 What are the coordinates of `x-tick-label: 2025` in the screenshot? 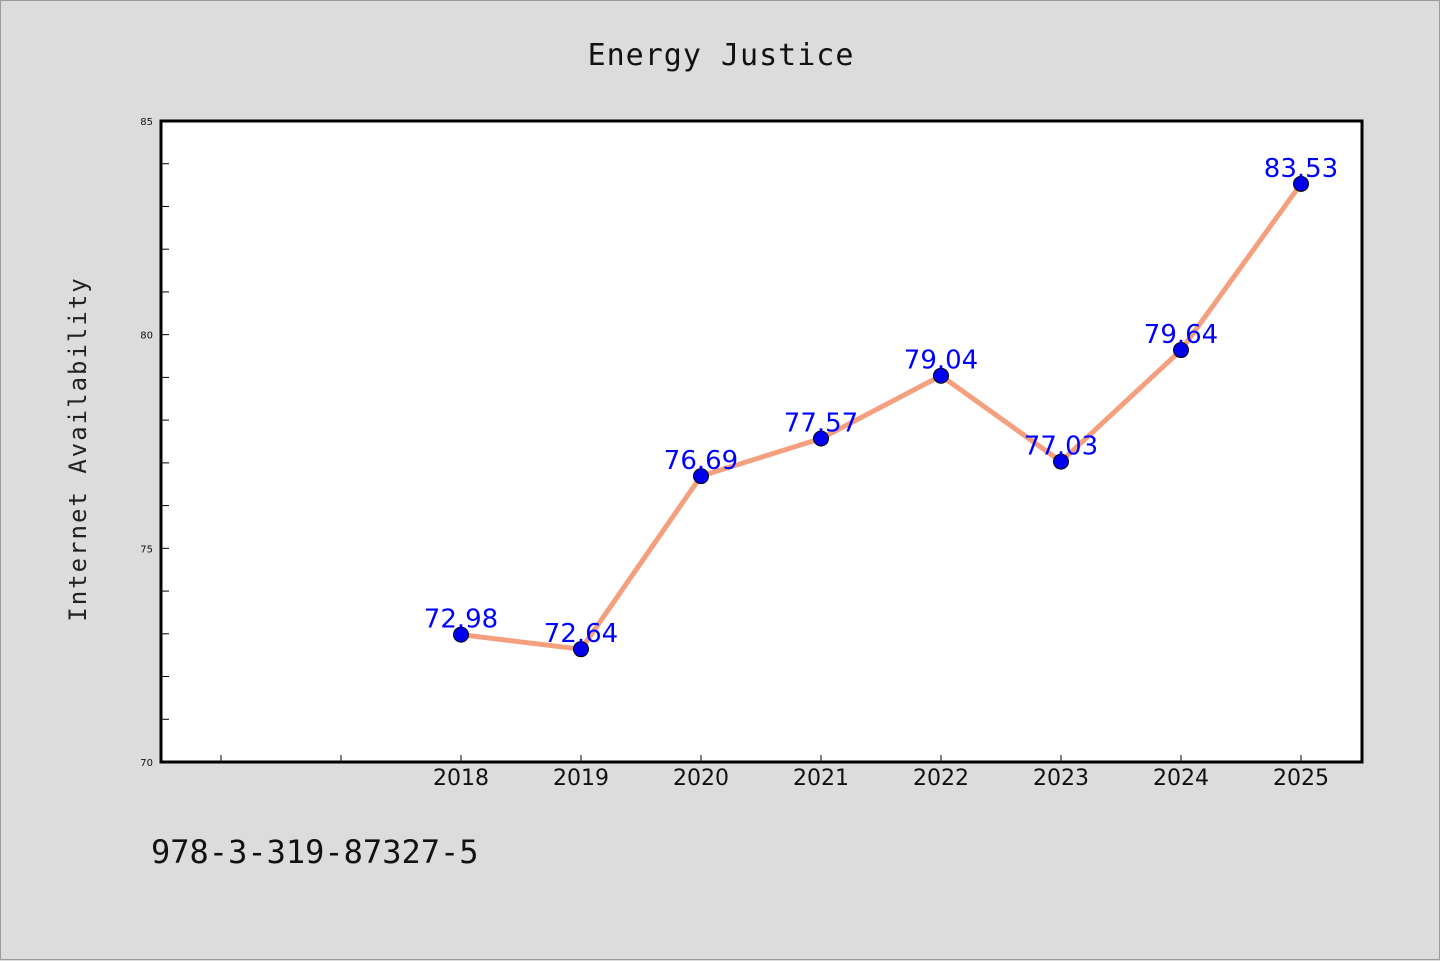 It's located at (1301, 778).